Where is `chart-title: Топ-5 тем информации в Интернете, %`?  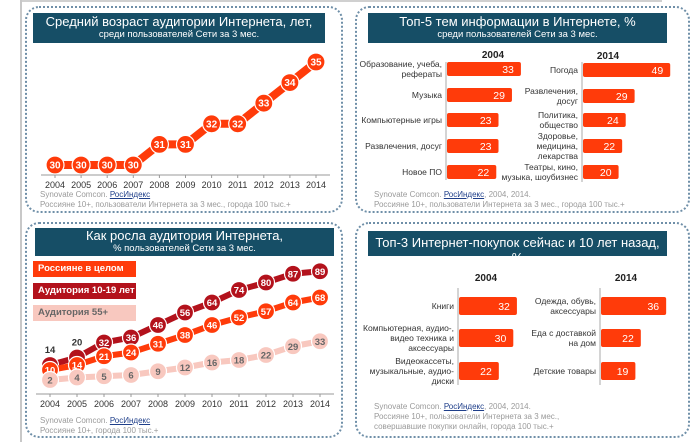
chart-title: Топ-5 тем информации в Интернете, % is located at coordinates (517, 21).